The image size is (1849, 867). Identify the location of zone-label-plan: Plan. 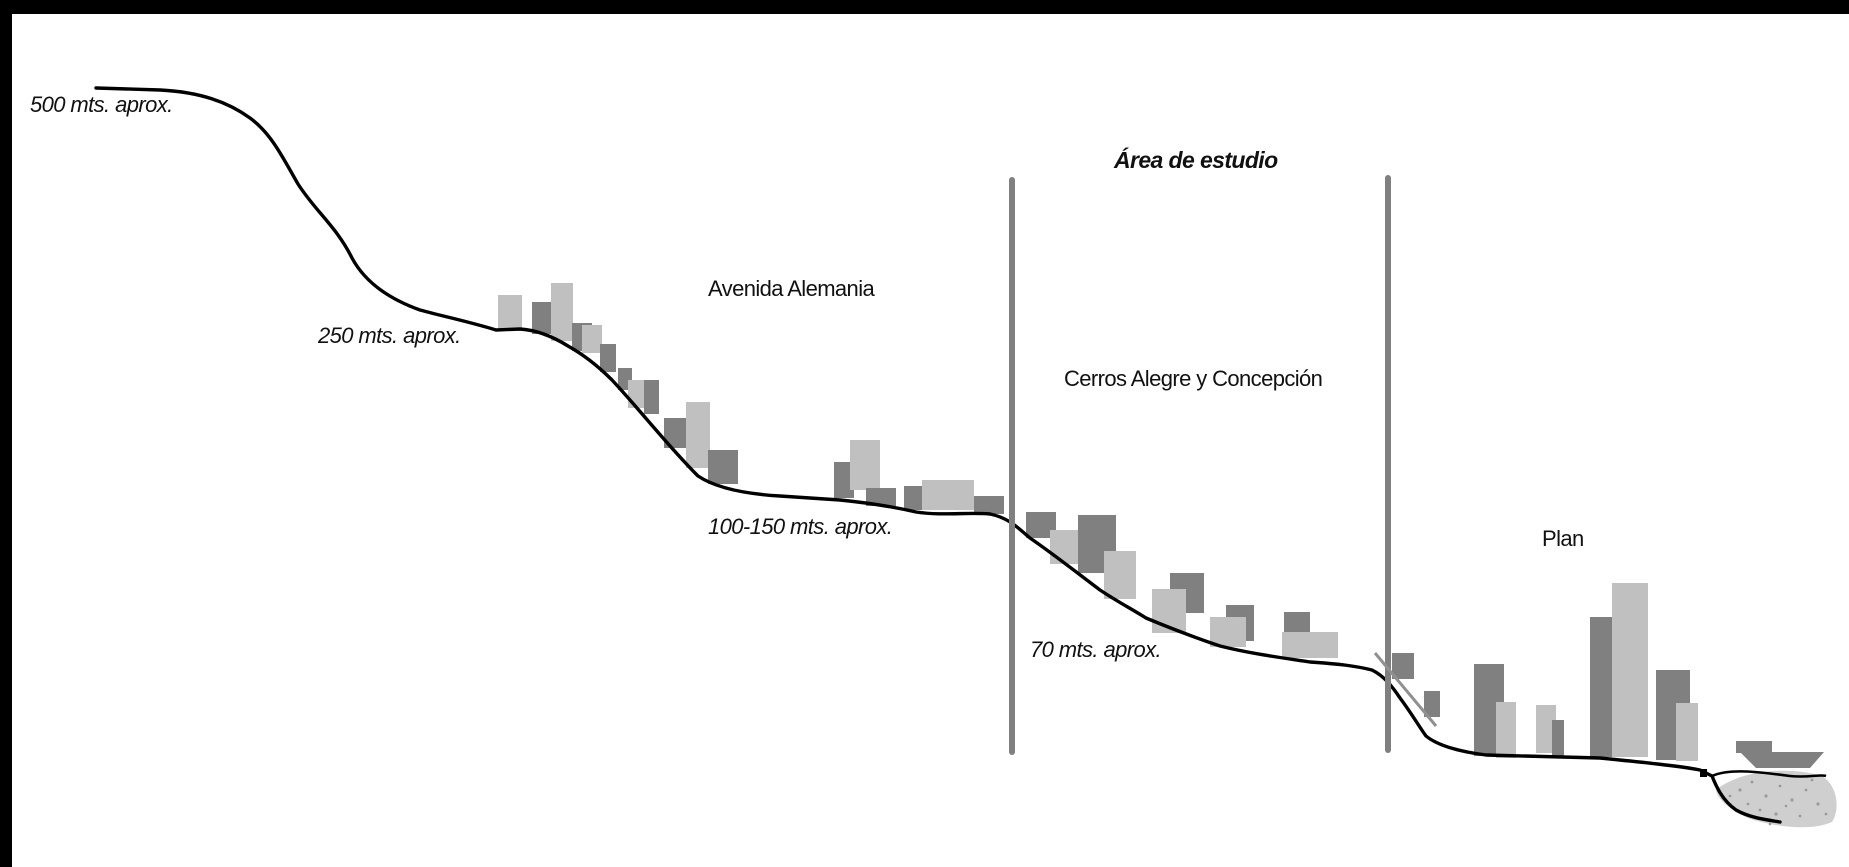
(1563, 538).